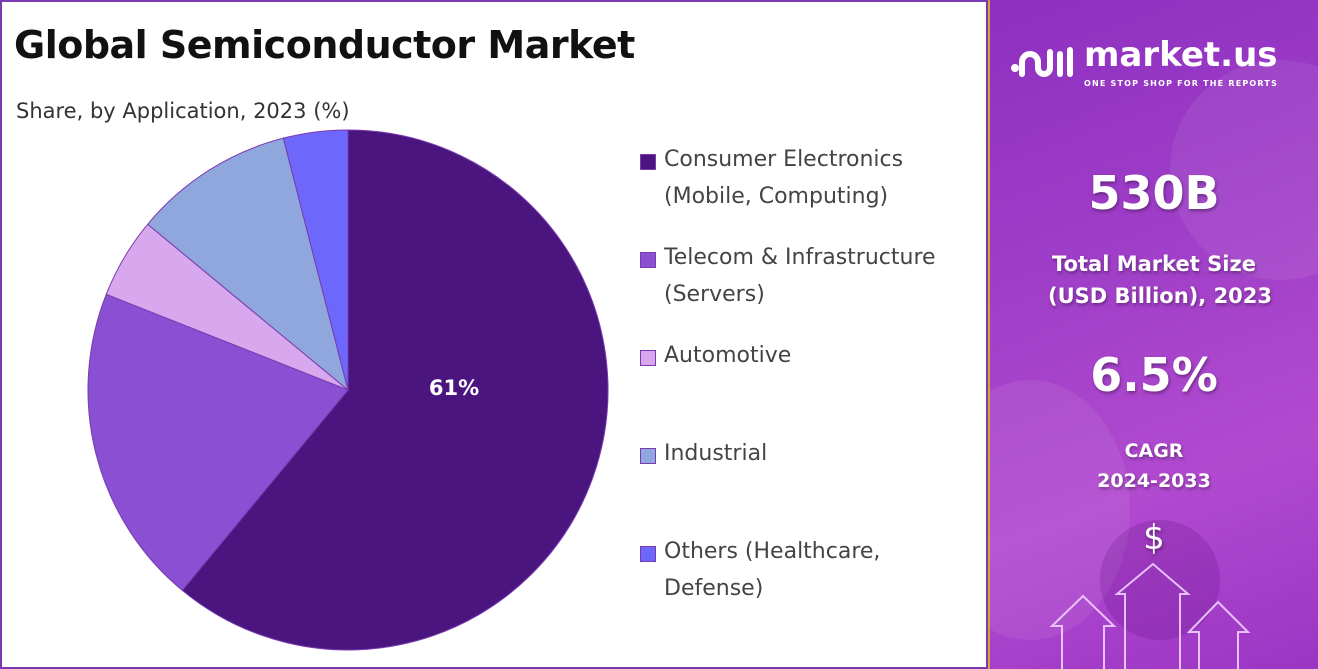  Describe the element at coordinates (1181, 83) in the screenshot. I see `brand-tagline: ONE STOP SHOP FOR THE REPORTS` at that location.